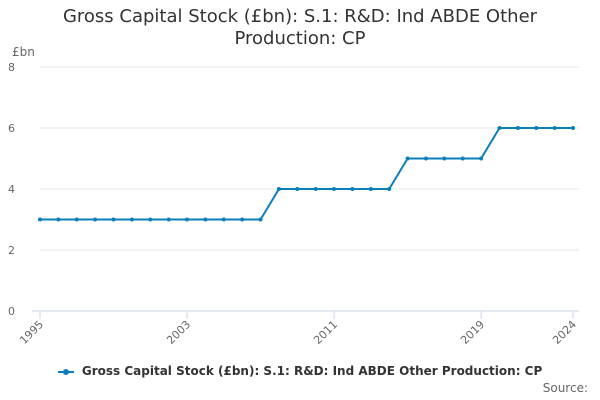 This screenshot has height=400, width=600. I want to click on y-tick-label: 8, so click(11, 67).